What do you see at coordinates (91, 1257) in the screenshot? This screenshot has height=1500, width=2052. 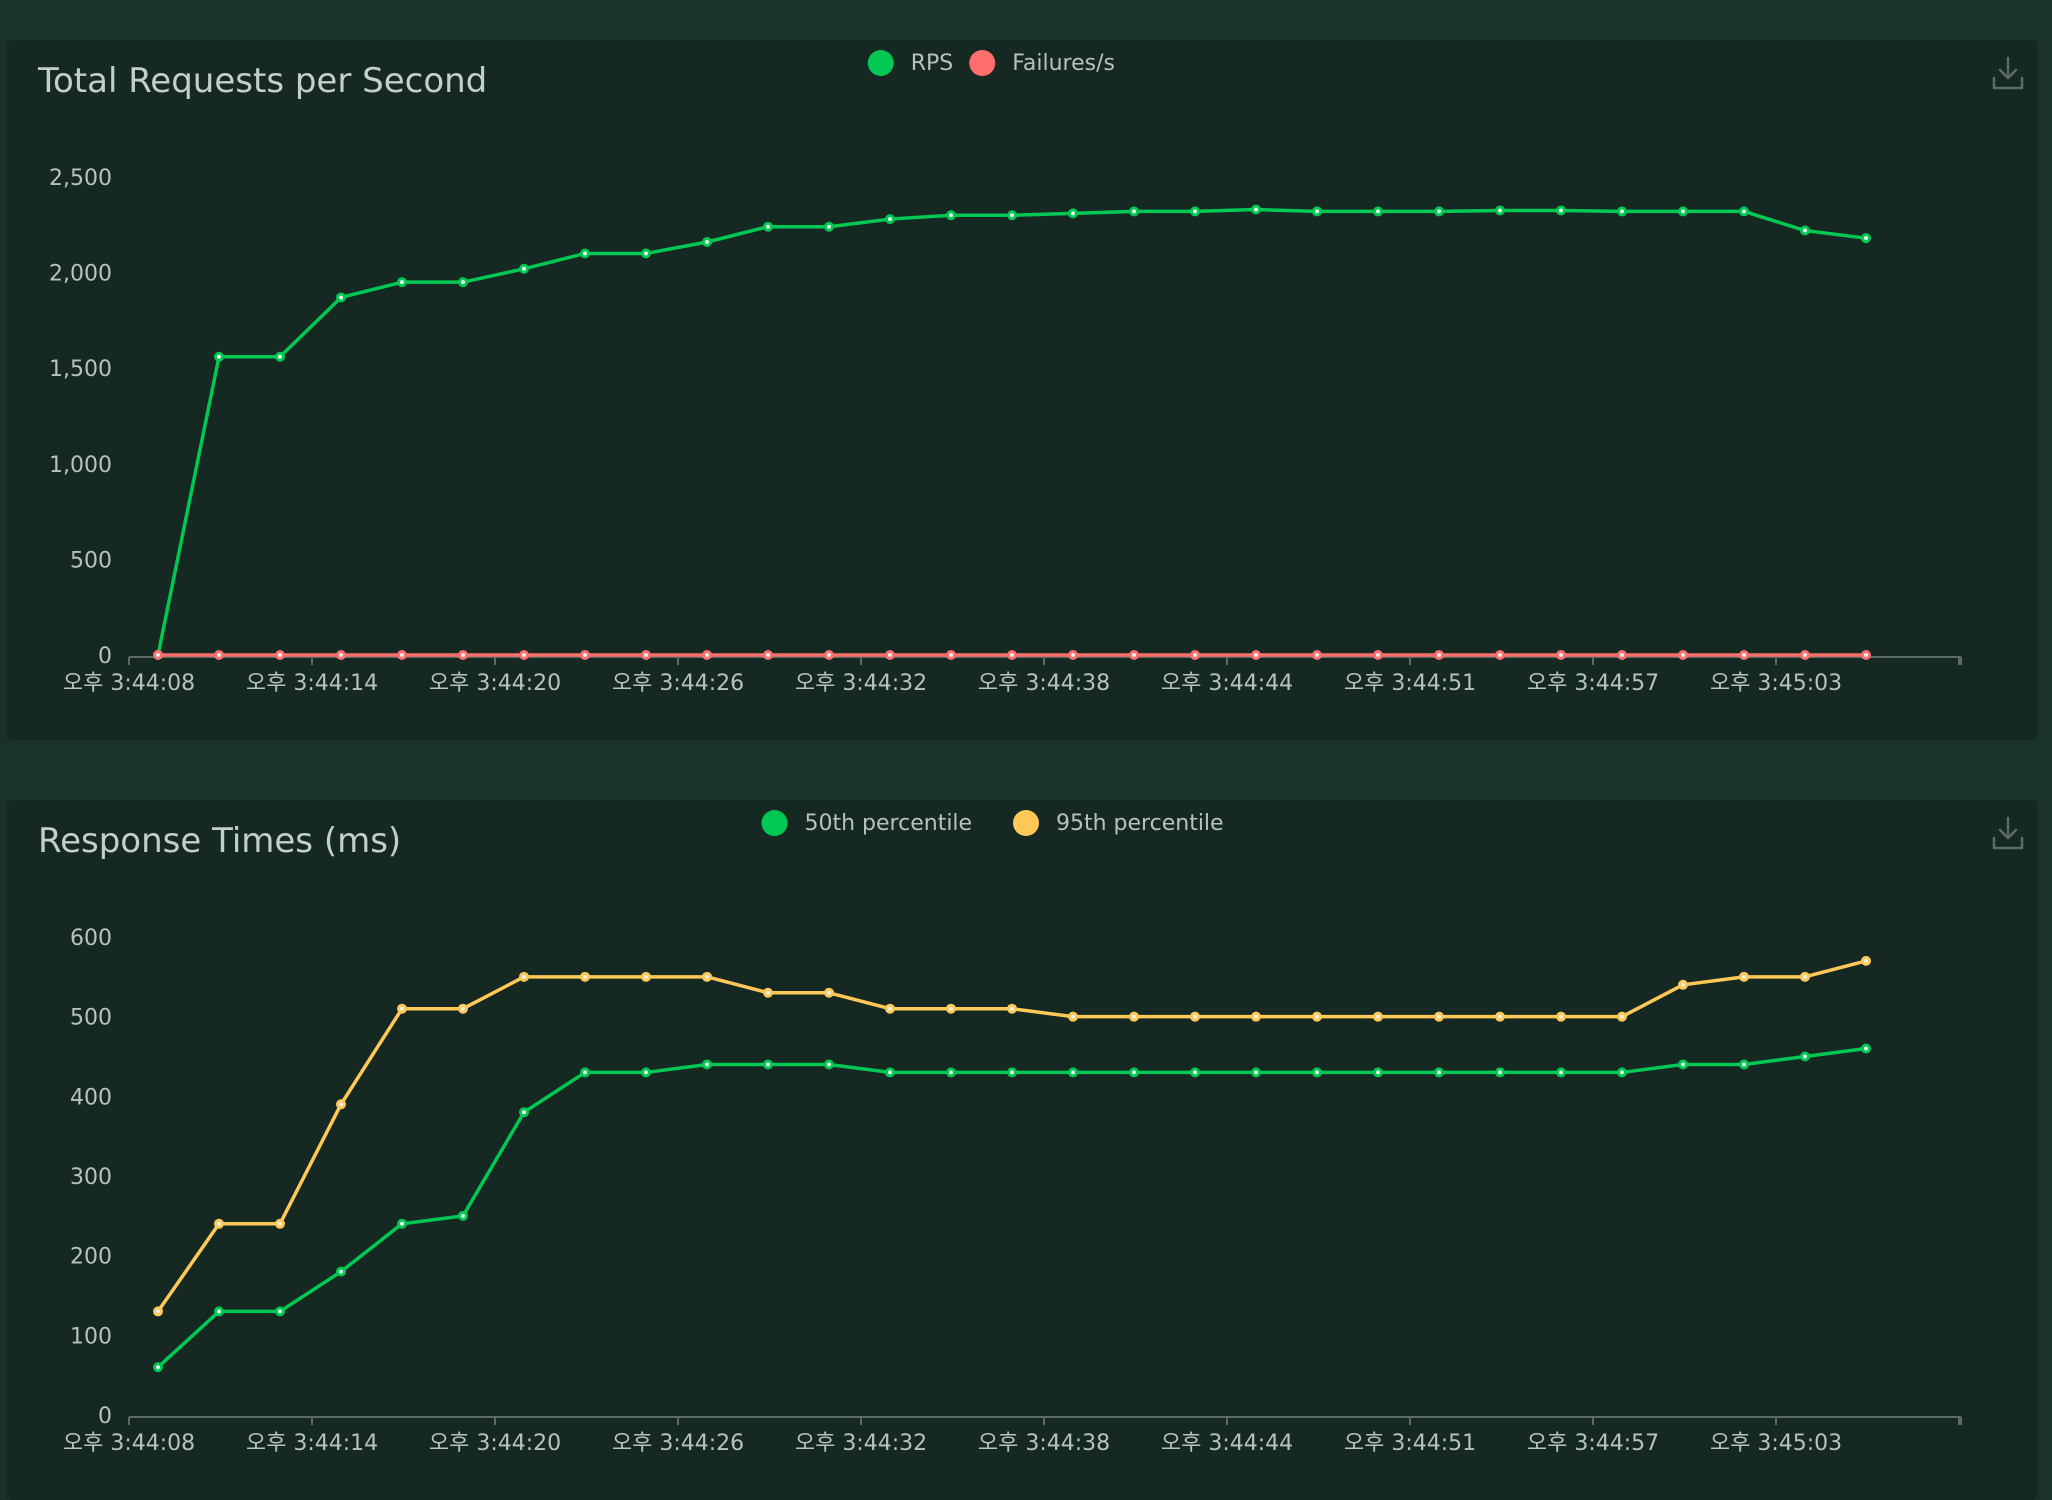 I see `y-tick-label: 200` at bounding box center [91, 1257].